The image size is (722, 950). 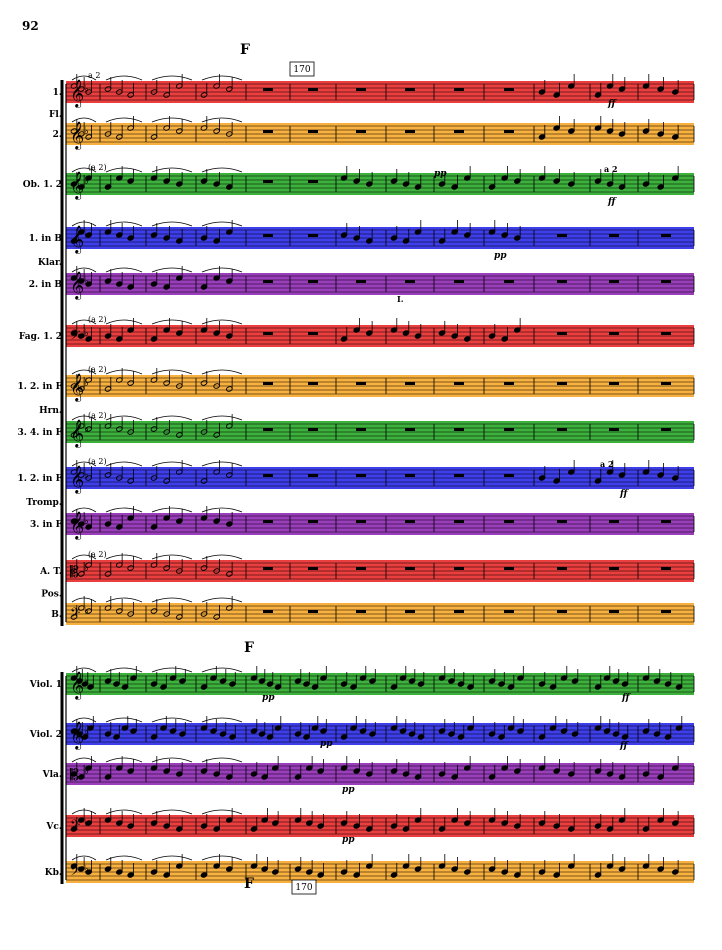 I want to click on staff-label: 3. 4. in F, so click(x=39, y=433).